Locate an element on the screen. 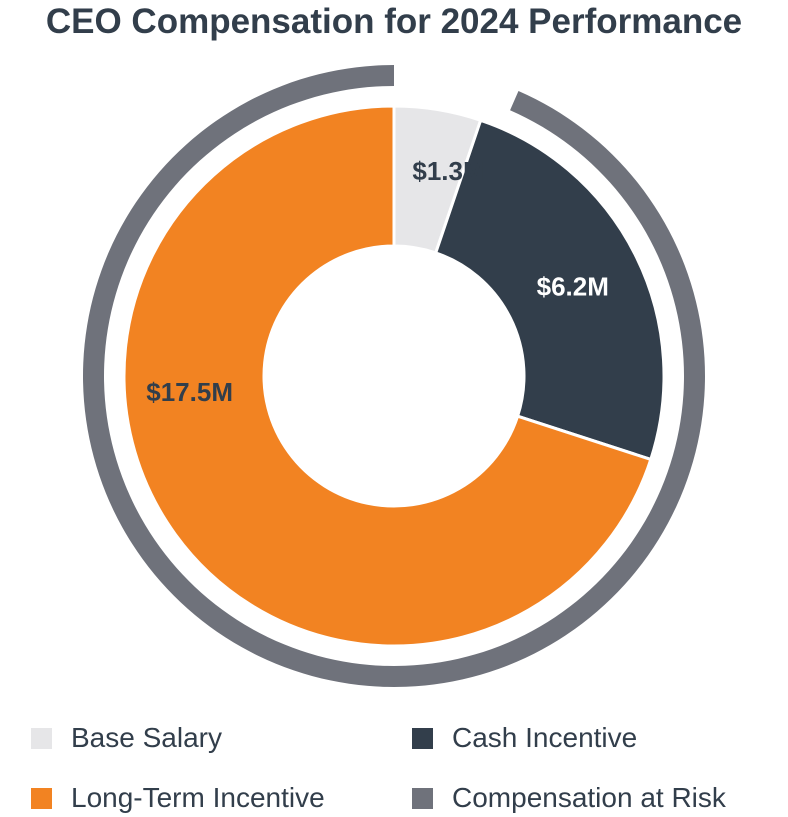  legend-item-base-salary: Base Salary is located at coordinates (126, 738).